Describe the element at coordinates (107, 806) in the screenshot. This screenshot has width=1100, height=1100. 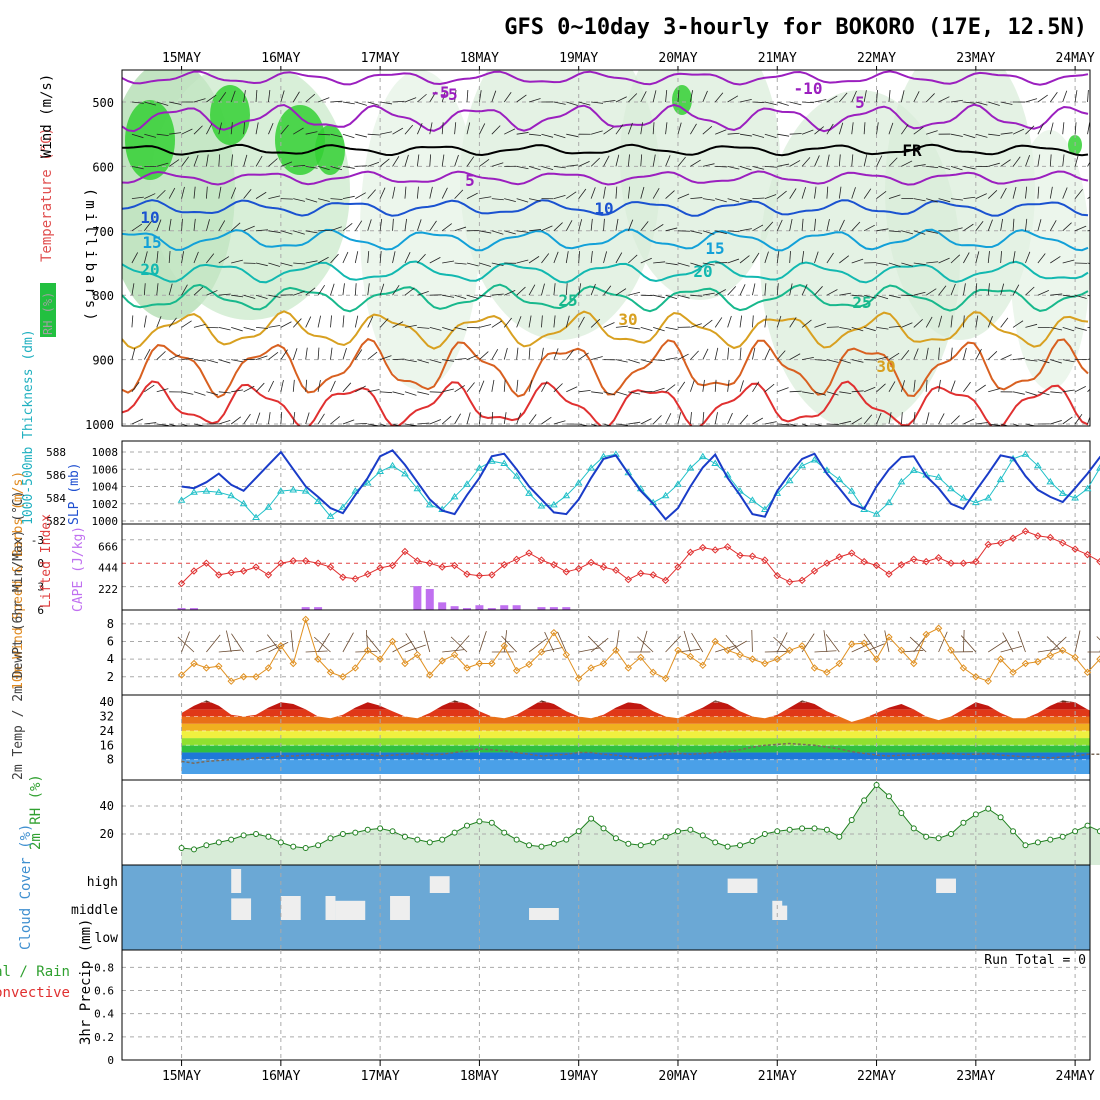
I see `rh-tick-label: 40` at that location.